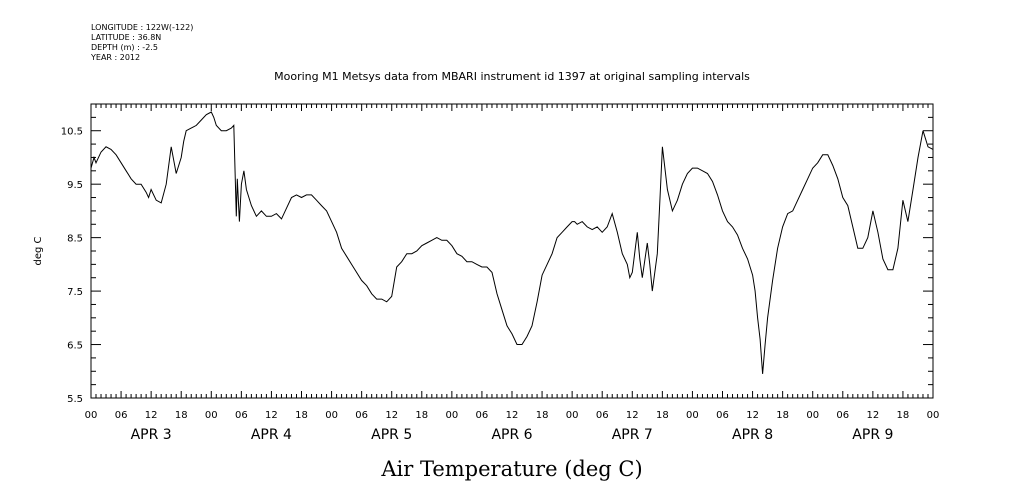 This screenshot has width=1009, height=504. I want to click on day-label: APR 6, so click(511, 435).